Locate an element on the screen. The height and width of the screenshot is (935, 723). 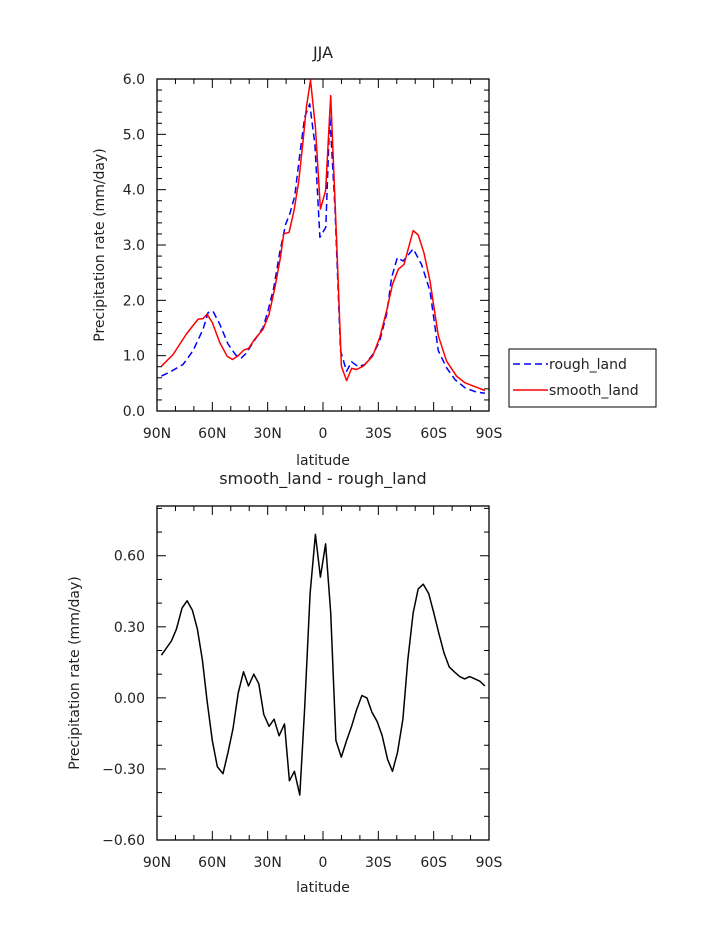
series-line-difference is located at coordinates (323, 664).